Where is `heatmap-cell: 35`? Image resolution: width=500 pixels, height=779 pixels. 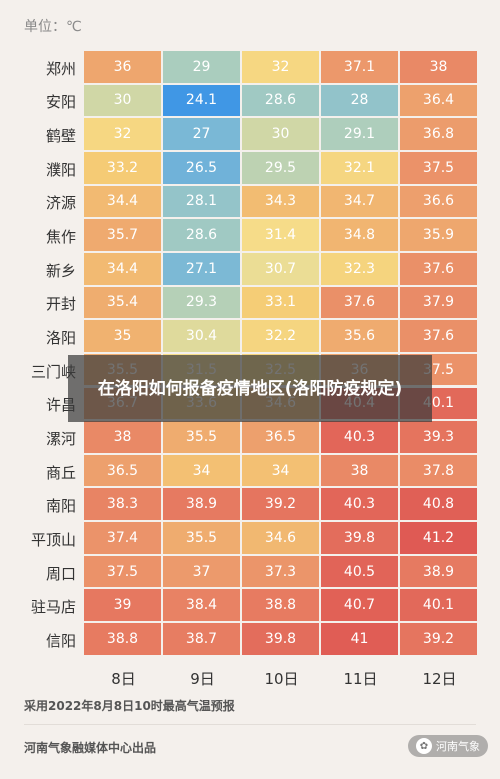 heatmap-cell: 35 is located at coordinates (122, 336).